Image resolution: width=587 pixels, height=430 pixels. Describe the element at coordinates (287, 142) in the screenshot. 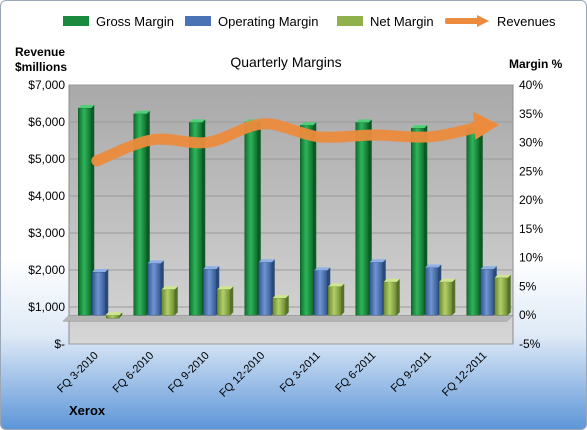

I see `revenues-line` at that location.